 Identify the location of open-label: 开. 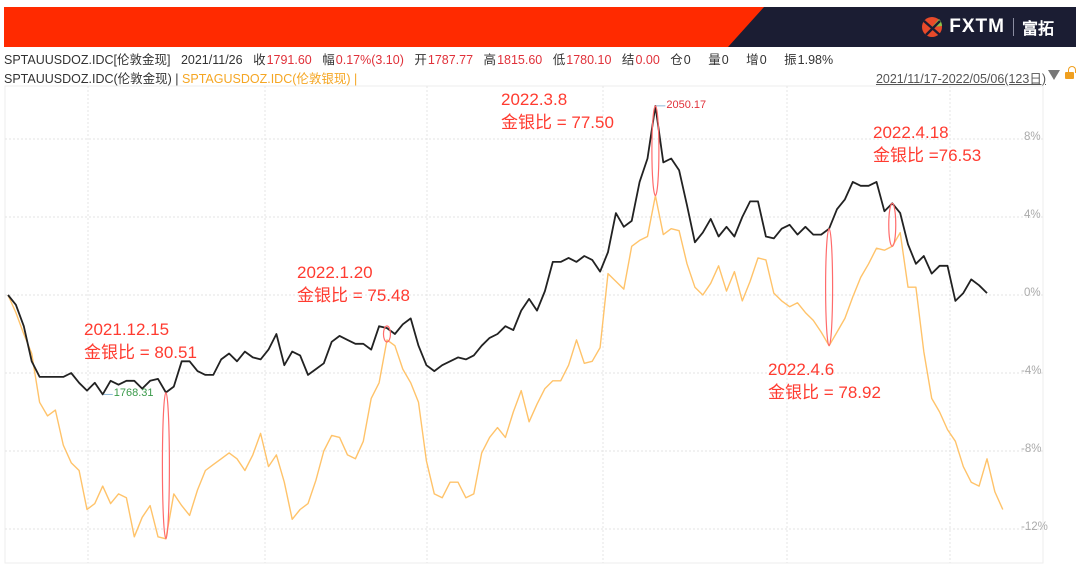
(420, 60).